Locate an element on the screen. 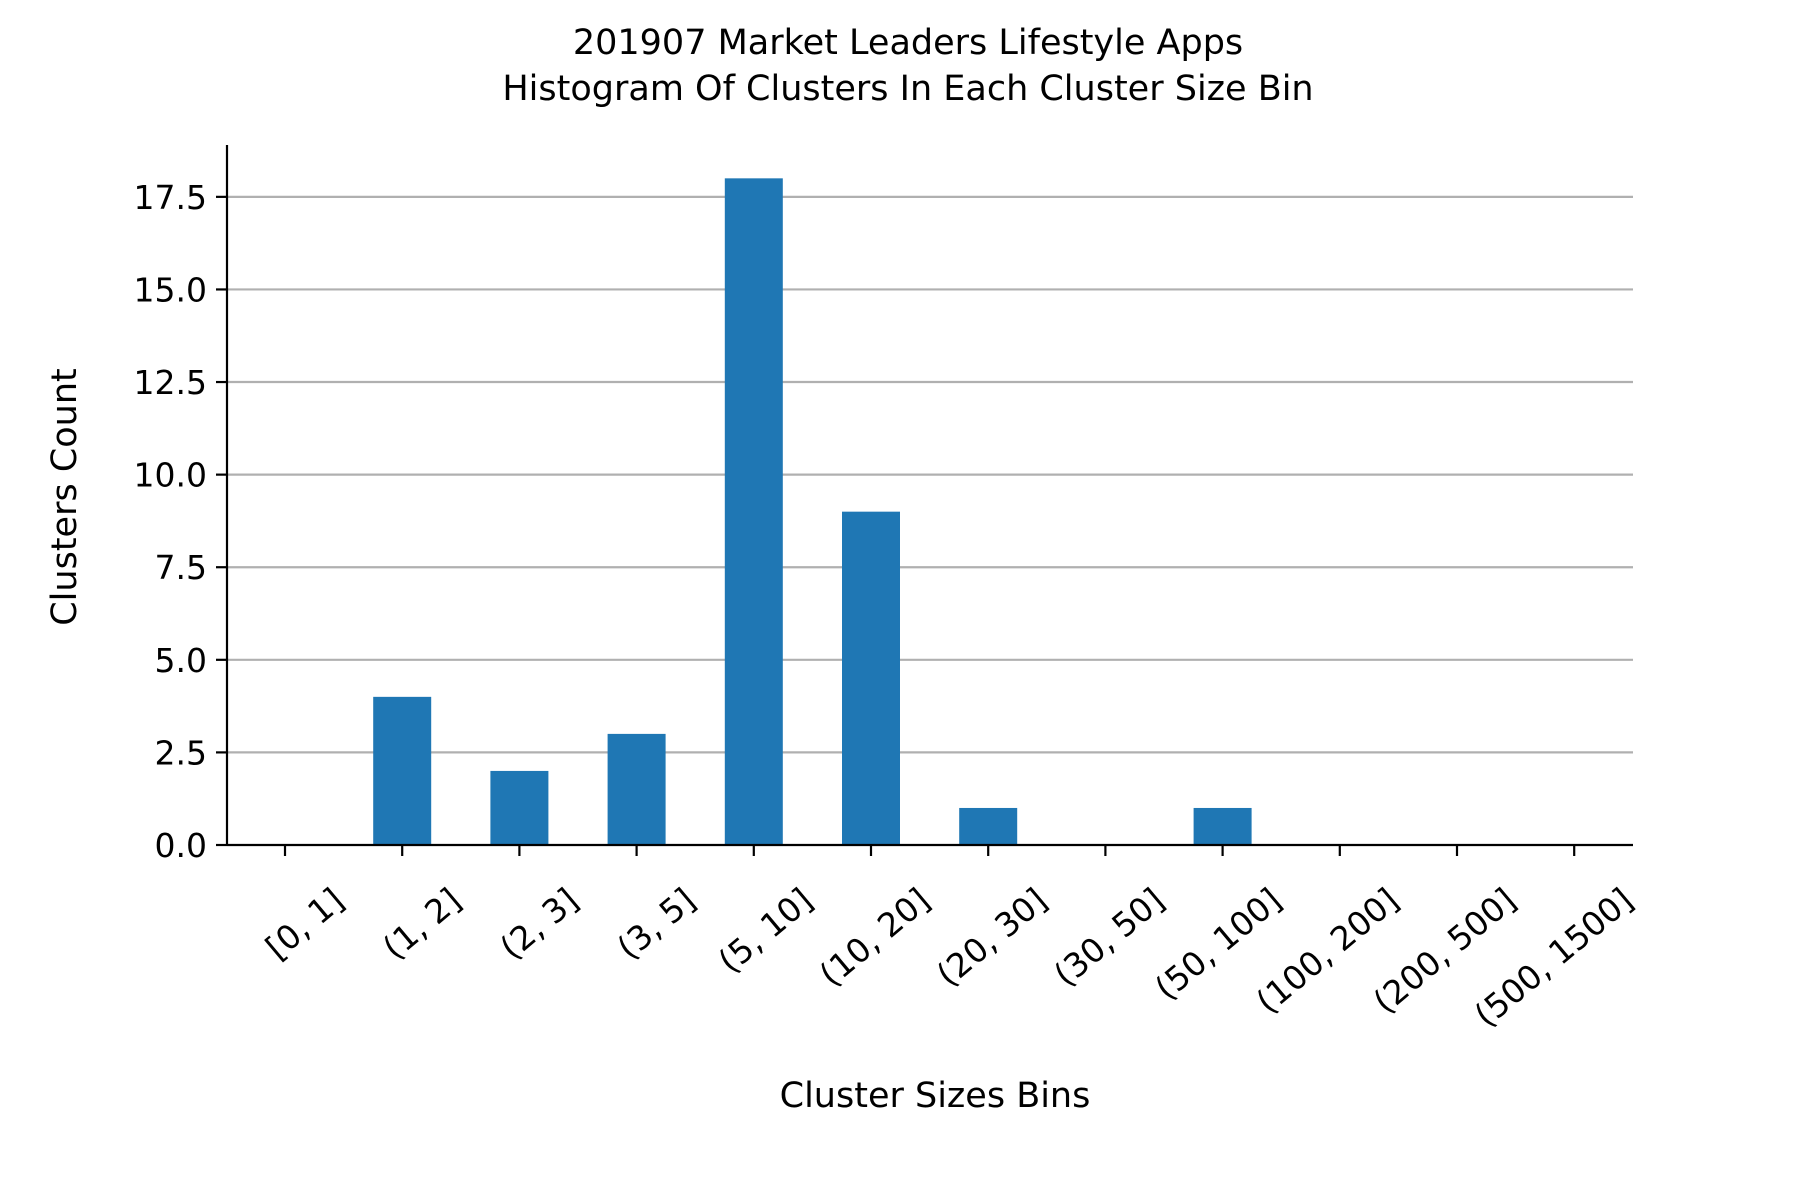  y-tick-label-5: 12.5 is located at coordinates (170, 382).